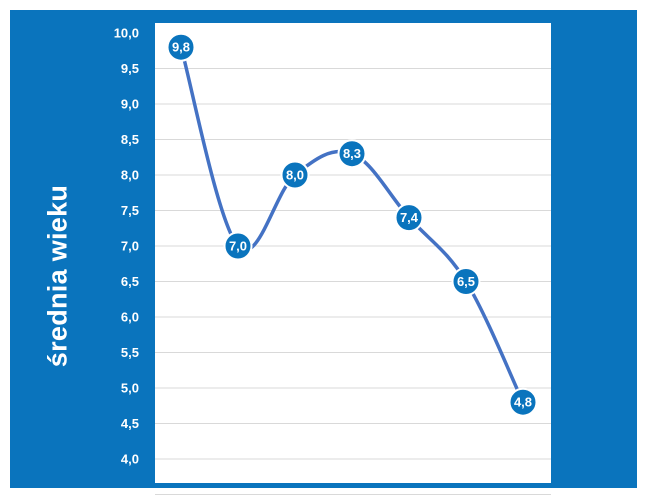 The image size is (650, 500). I want to click on data-label: 8,0, so click(295, 175).